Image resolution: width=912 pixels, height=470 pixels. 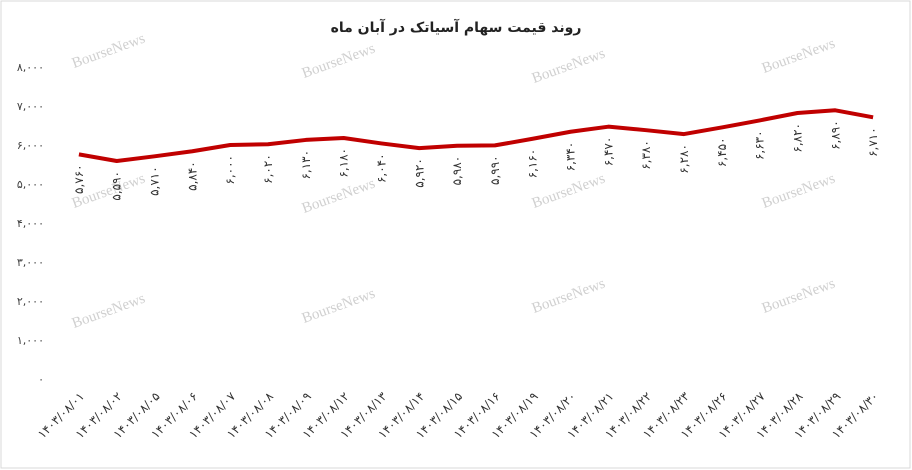 I want to click on data-label: ۵,۷۱۰, so click(x=155, y=181).